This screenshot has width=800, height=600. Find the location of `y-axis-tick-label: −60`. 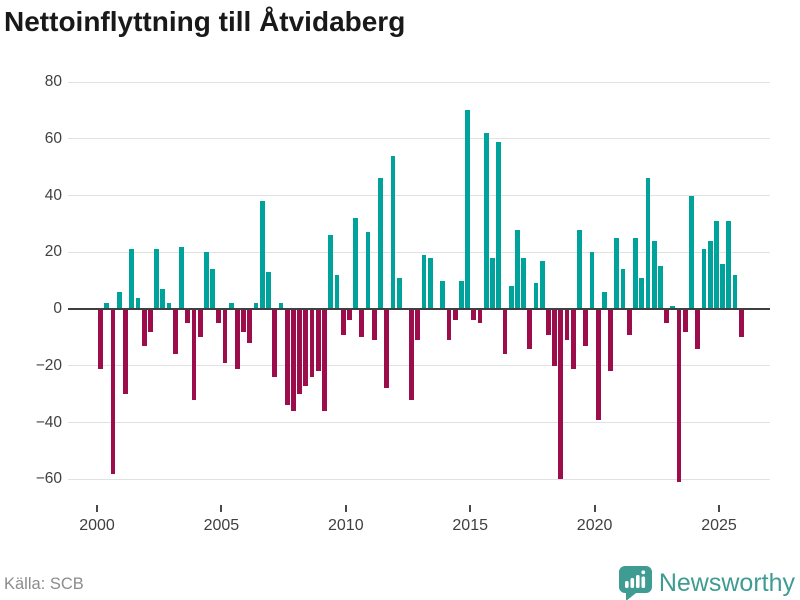

y-axis-tick-label: −60 is located at coordinates (48, 479).